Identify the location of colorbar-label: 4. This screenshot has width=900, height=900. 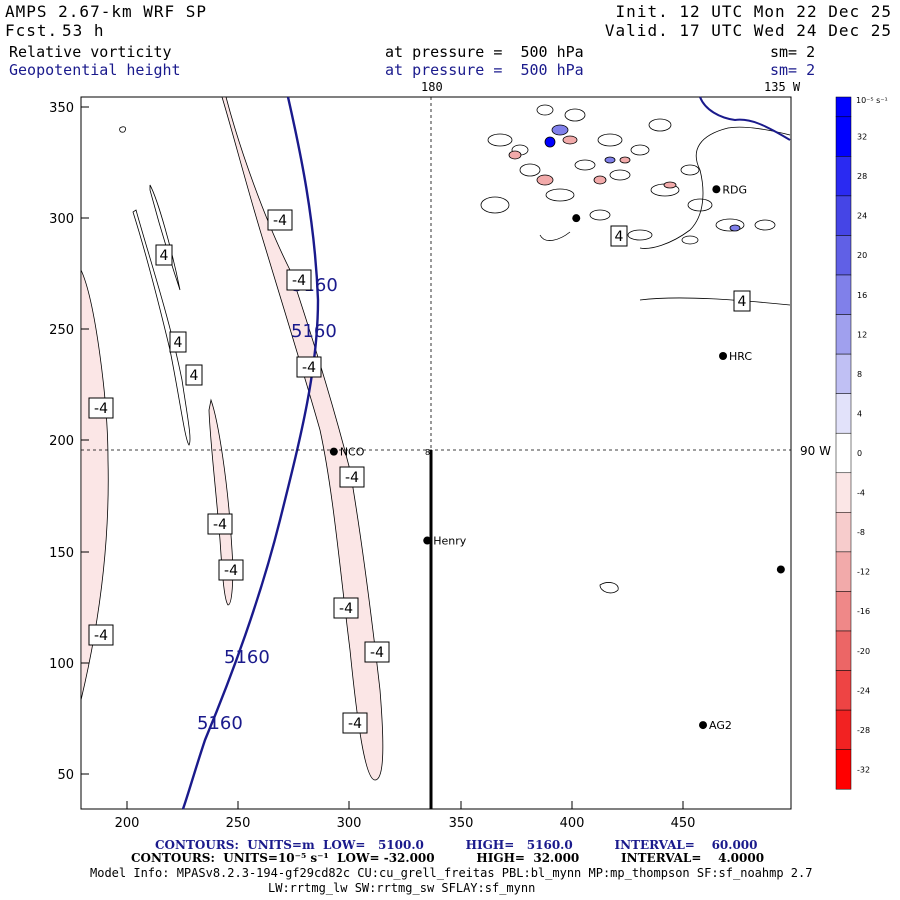
(859, 413).